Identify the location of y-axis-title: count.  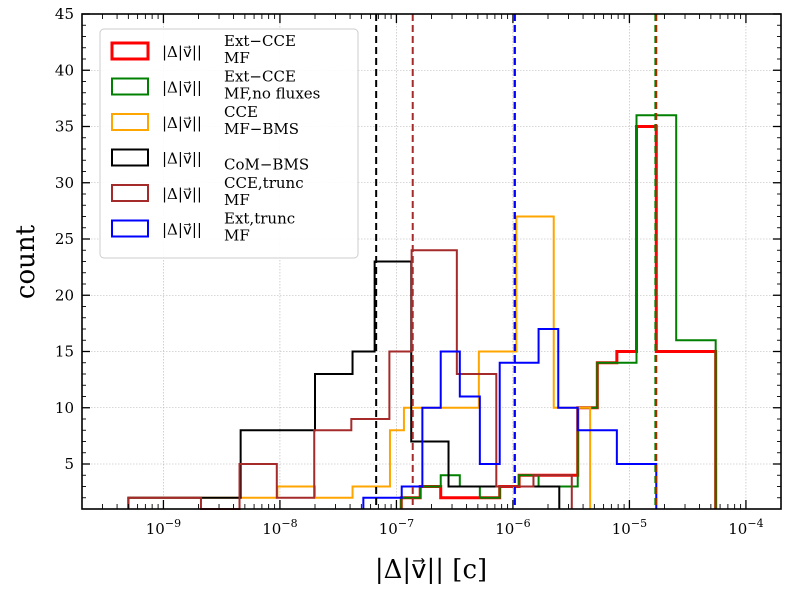
(26, 261).